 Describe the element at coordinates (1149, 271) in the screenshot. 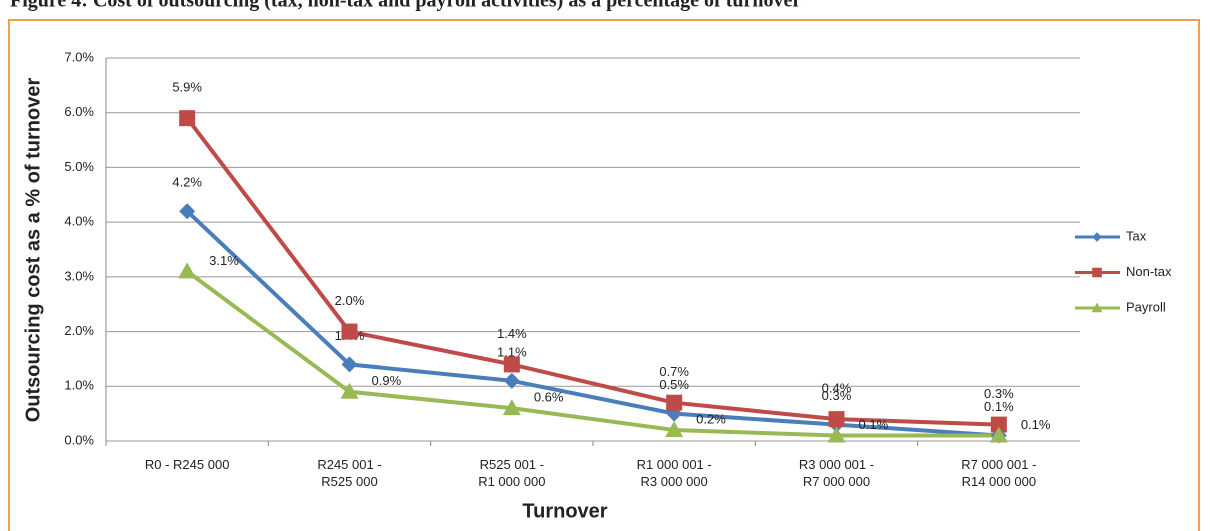

I see `legend-label: Non-tax` at that location.